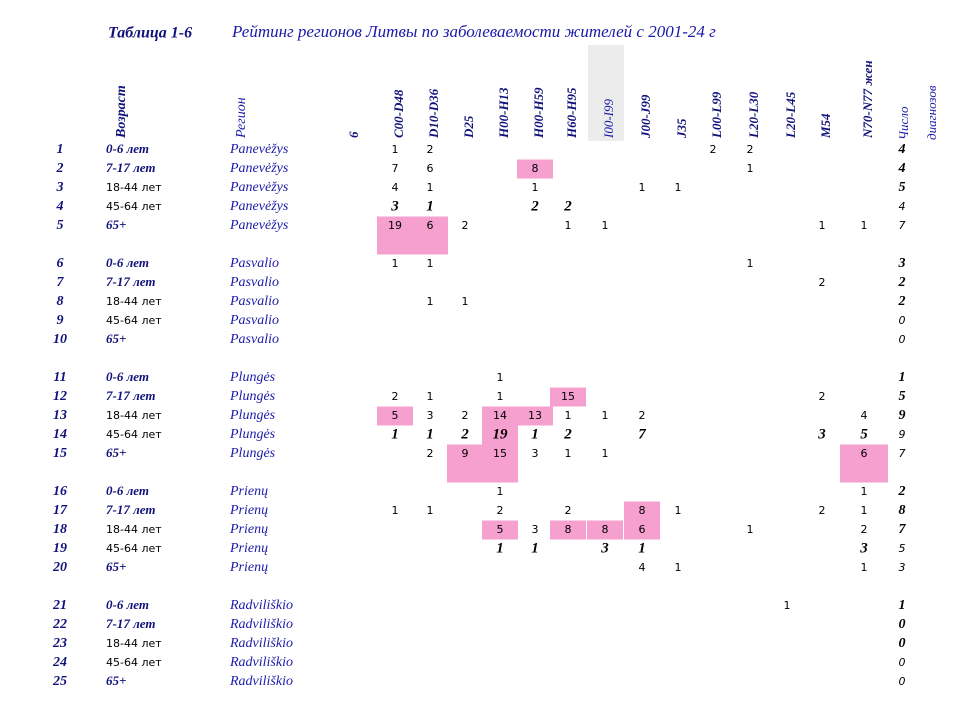 The height and width of the screenshot is (720, 960). I want to click on row-number: 14, so click(60, 434).